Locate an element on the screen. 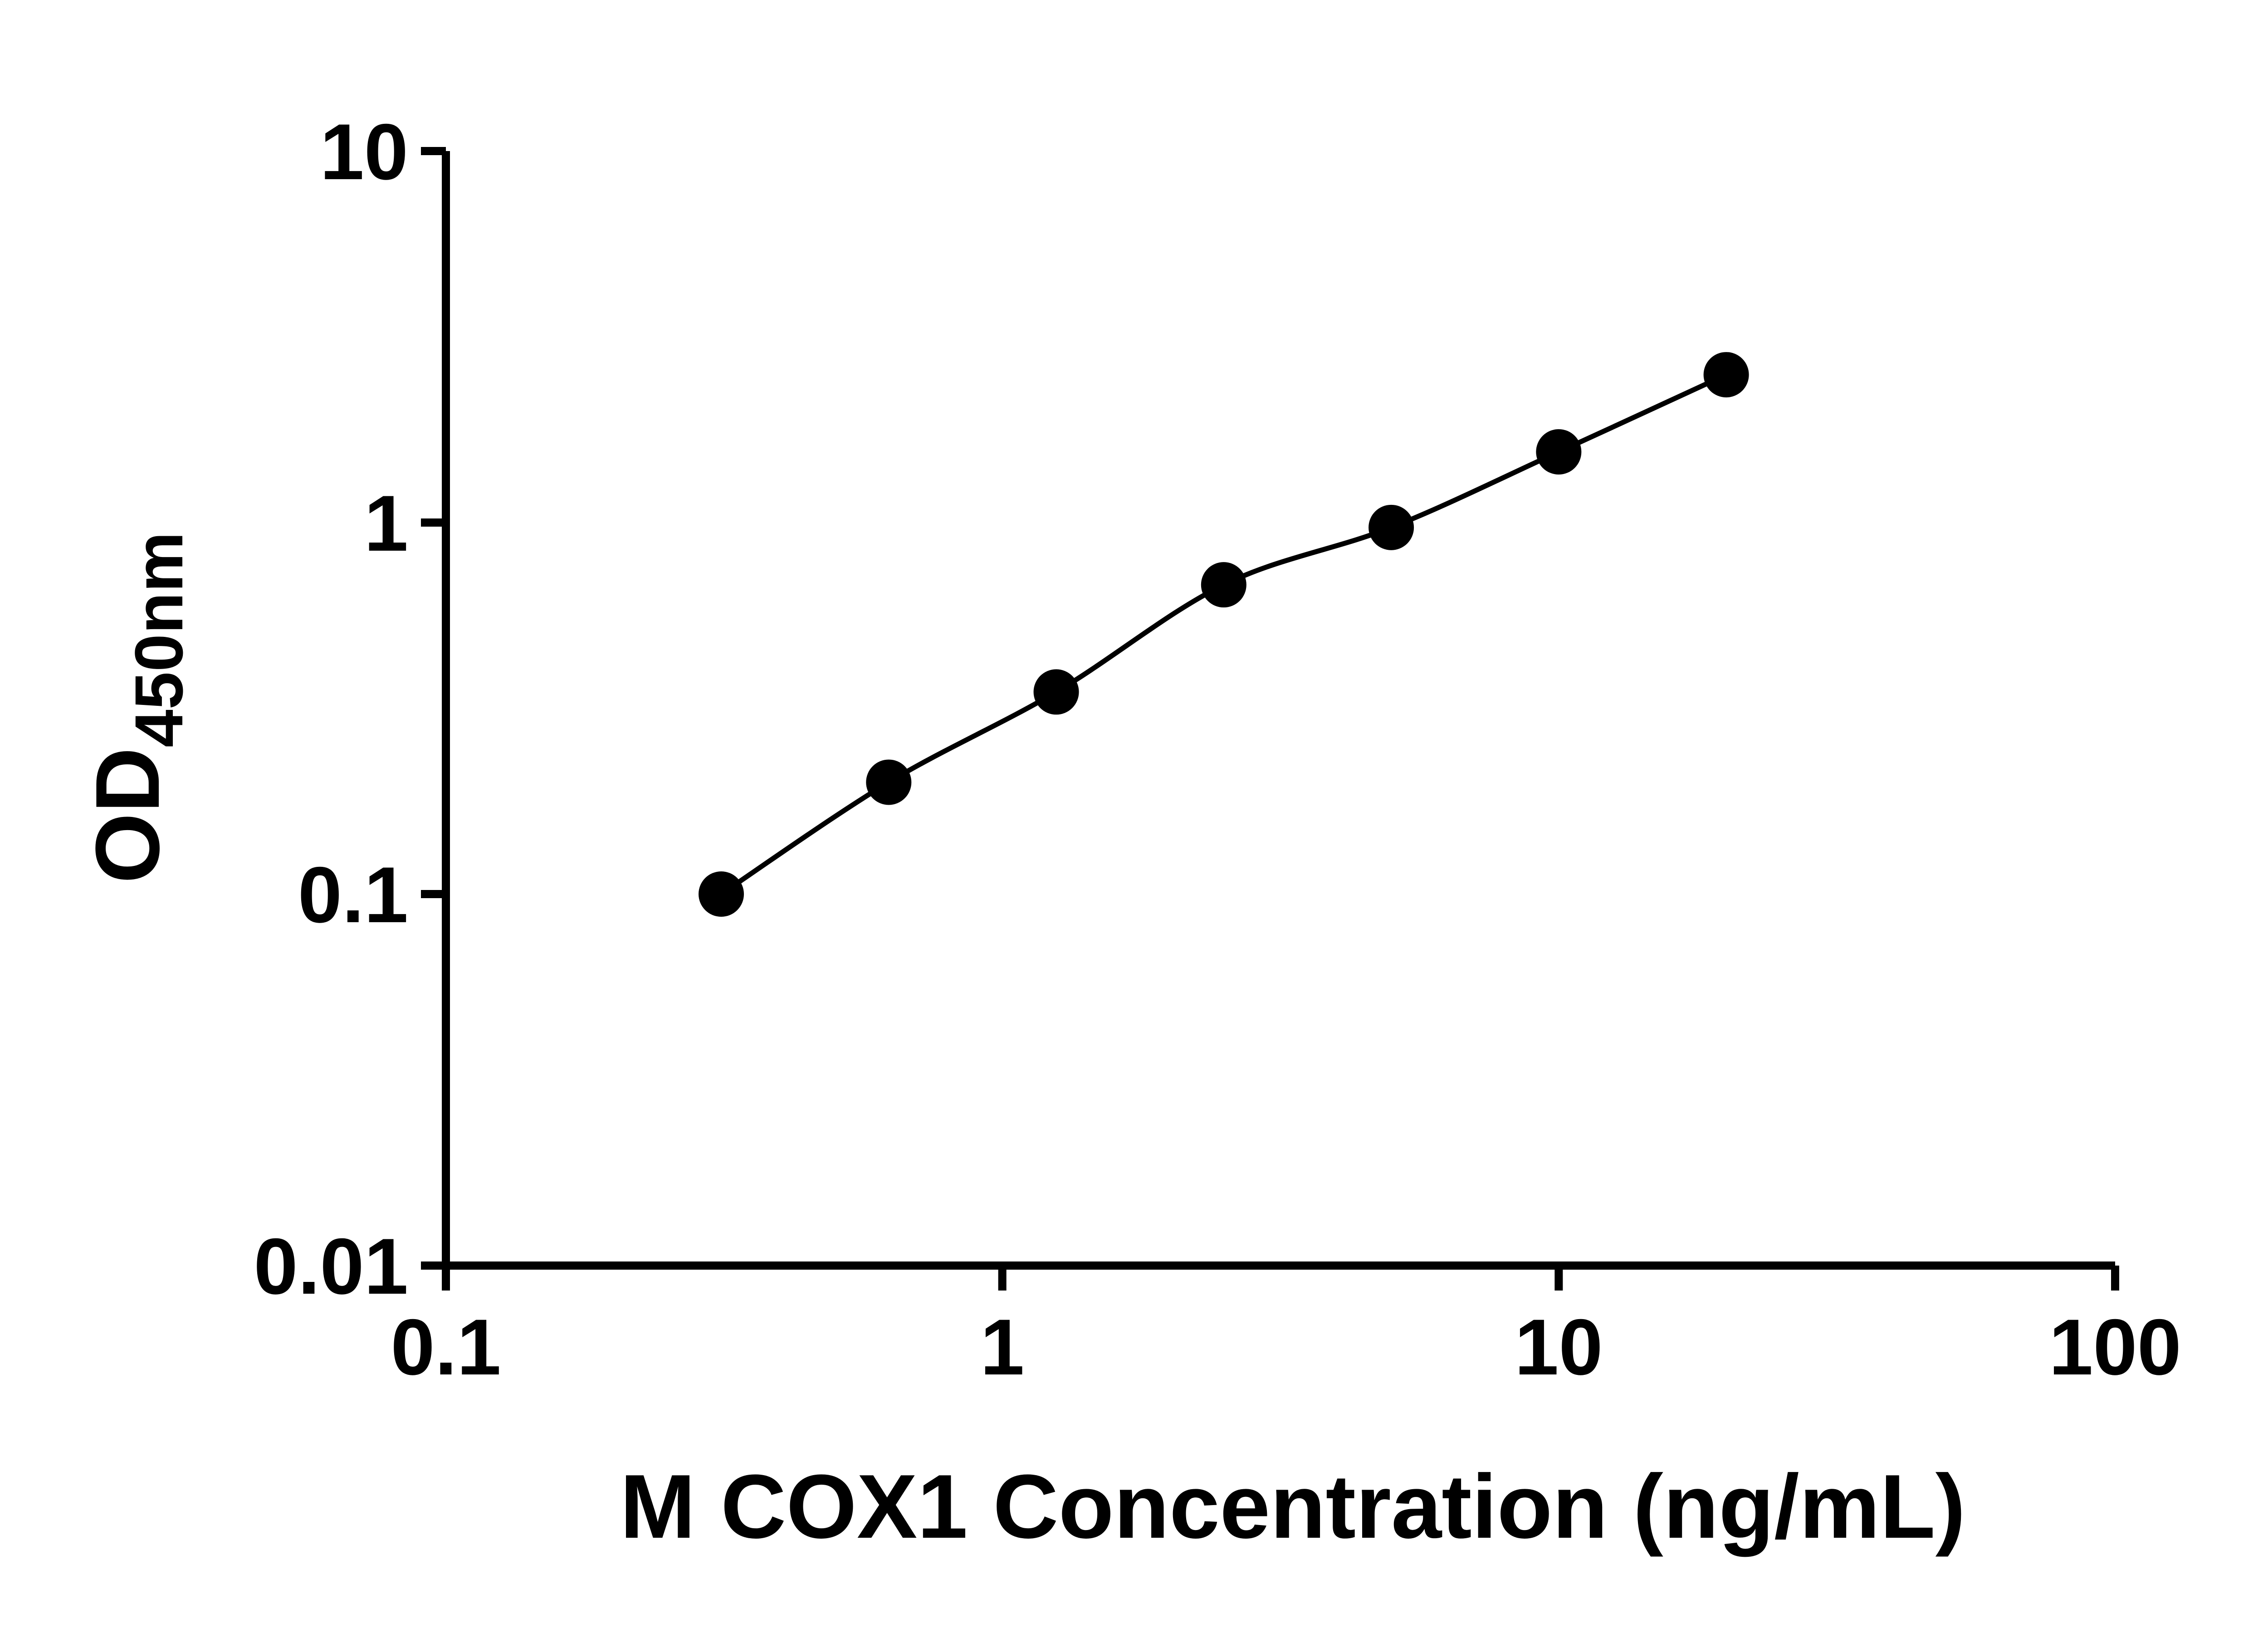 This screenshot has height=1633, width=2268. x-tick-label: 1 is located at coordinates (1002, 1347).